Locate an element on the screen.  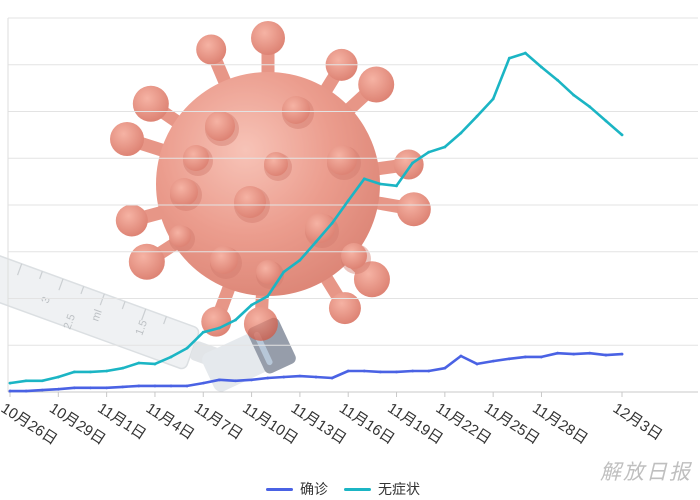
legend-label-asymptomatic: 无症状 is located at coordinates (399, 489).